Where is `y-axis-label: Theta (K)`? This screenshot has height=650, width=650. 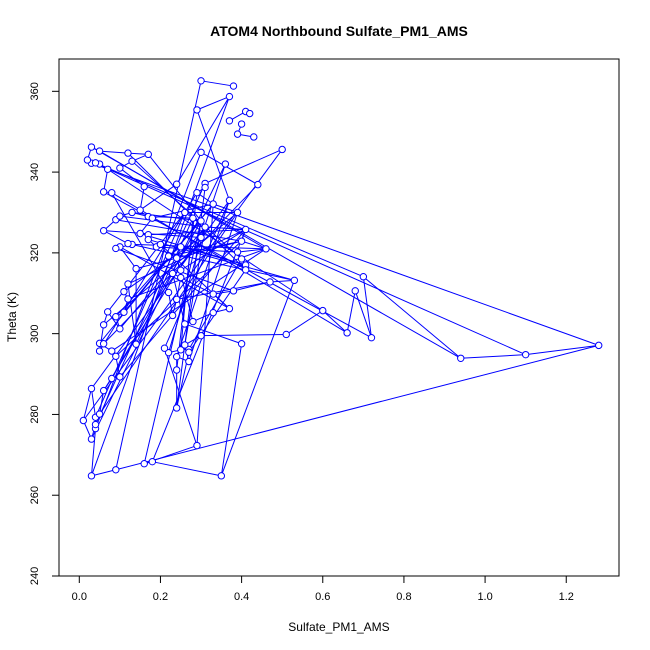
y-axis-label: Theta (K) is located at coordinates (12, 317).